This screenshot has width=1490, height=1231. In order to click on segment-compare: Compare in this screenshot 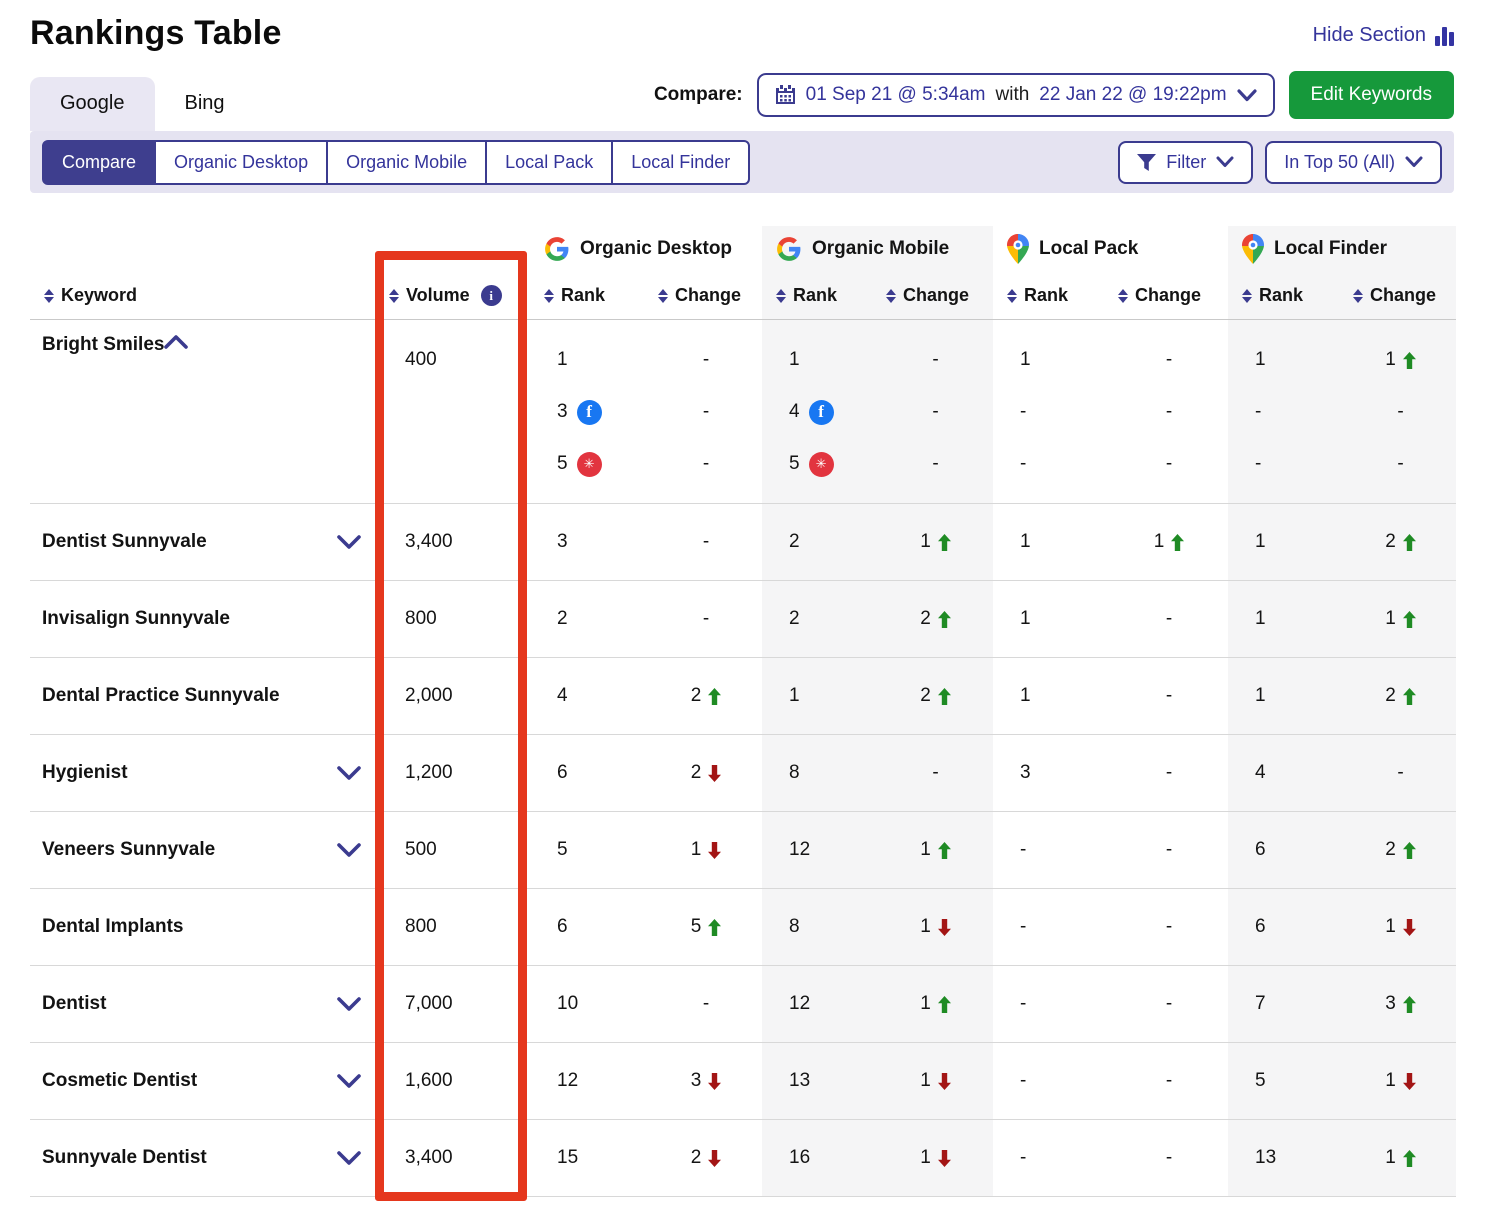, I will do `click(99, 162)`.